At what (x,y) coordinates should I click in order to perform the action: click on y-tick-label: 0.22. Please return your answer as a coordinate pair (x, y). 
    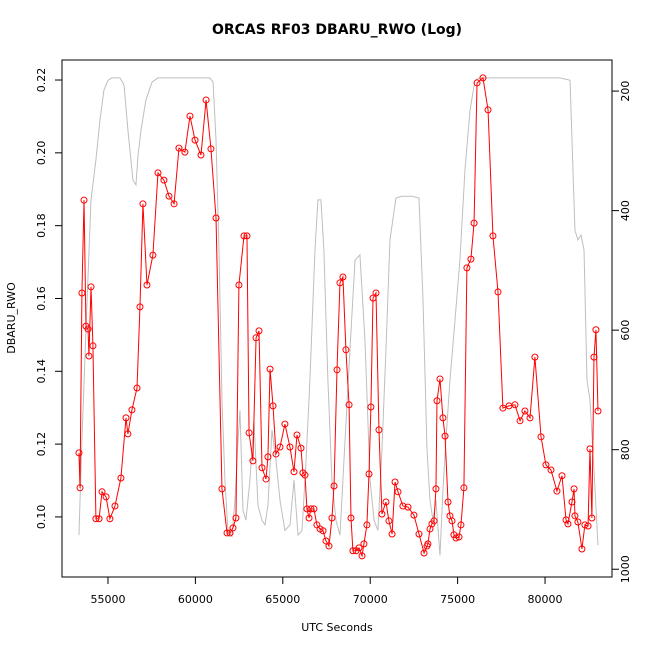
    Looking at the image, I should click on (41, 80).